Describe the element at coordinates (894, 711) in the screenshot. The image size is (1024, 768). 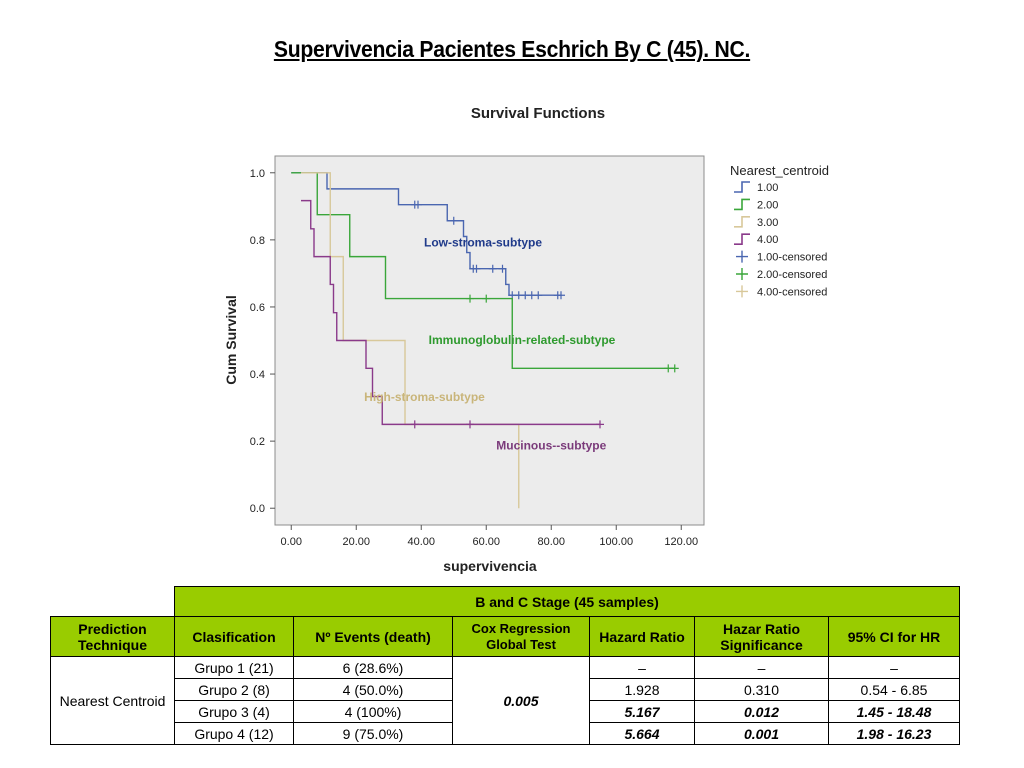
I see `ci-cell: 1.45 - 18.48` at that location.